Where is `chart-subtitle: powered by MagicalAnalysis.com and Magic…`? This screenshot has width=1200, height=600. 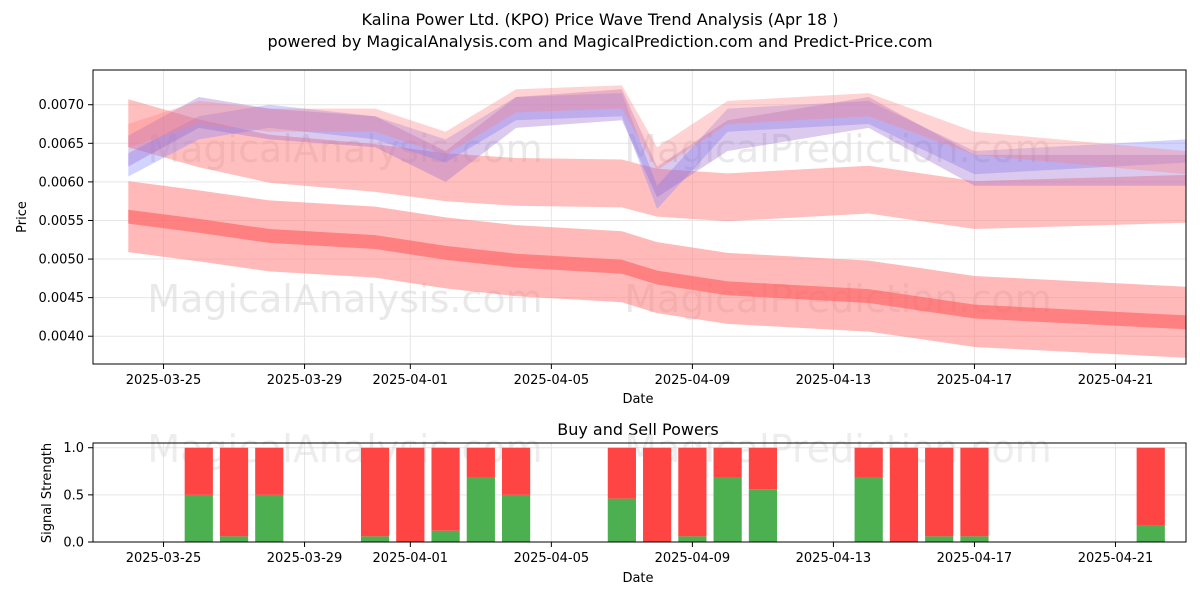
chart-subtitle: powered by MagicalAnalysis.com and Magic… is located at coordinates (599, 41).